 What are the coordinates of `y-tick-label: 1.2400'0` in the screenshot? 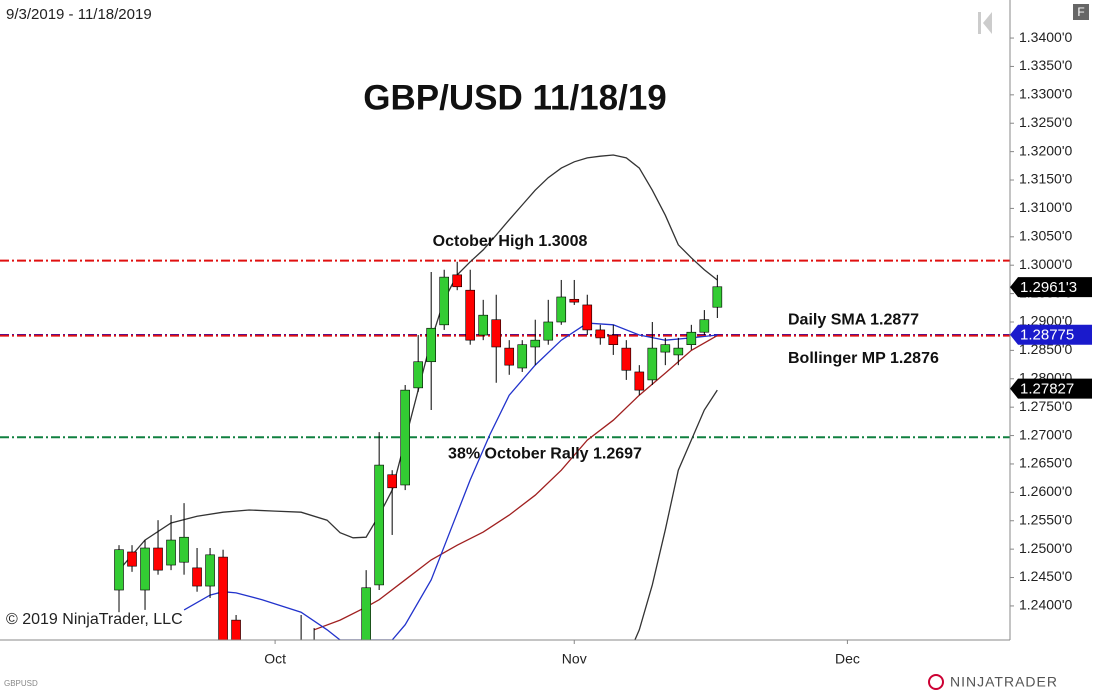 It's located at (1045, 605).